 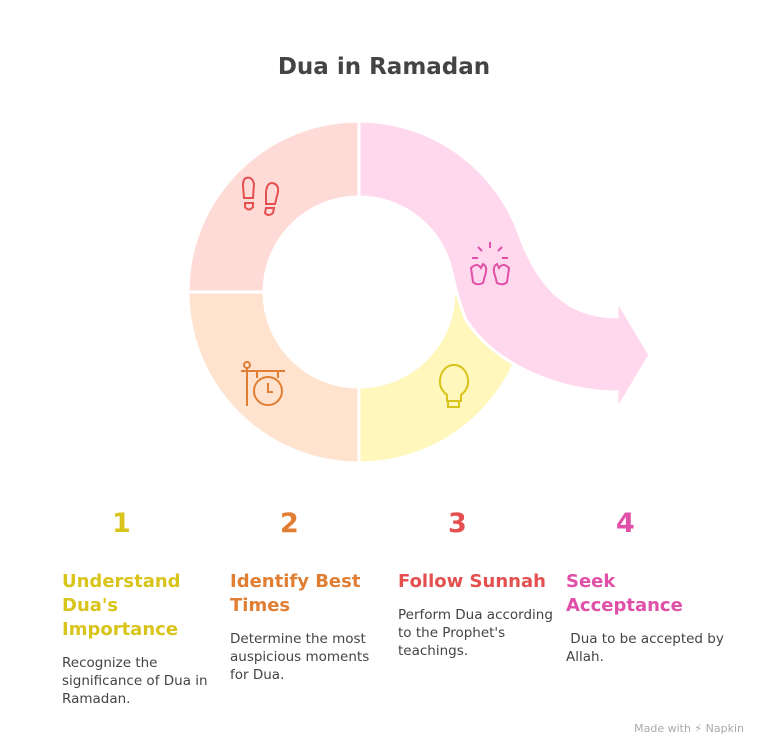 What do you see at coordinates (625, 523) in the screenshot?
I see `step-number: 4` at bounding box center [625, 523].